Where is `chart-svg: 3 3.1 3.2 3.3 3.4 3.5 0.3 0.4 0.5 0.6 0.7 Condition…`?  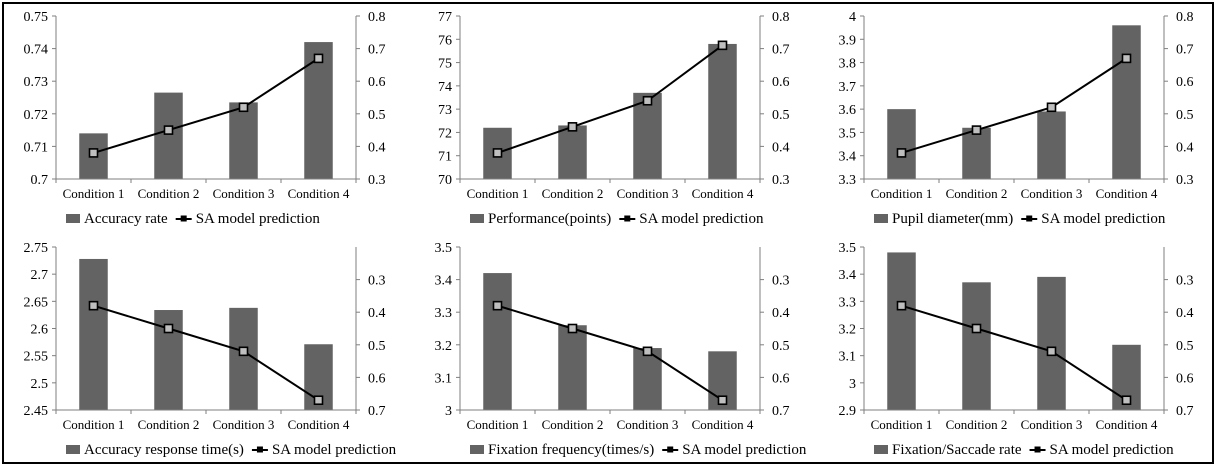 chart-svg: 3 3.1 3.2 3.3 3.4 3.5 0.3 0.4 0.5 0.6 0.7 Condition… is located at coordinates (621, 349).